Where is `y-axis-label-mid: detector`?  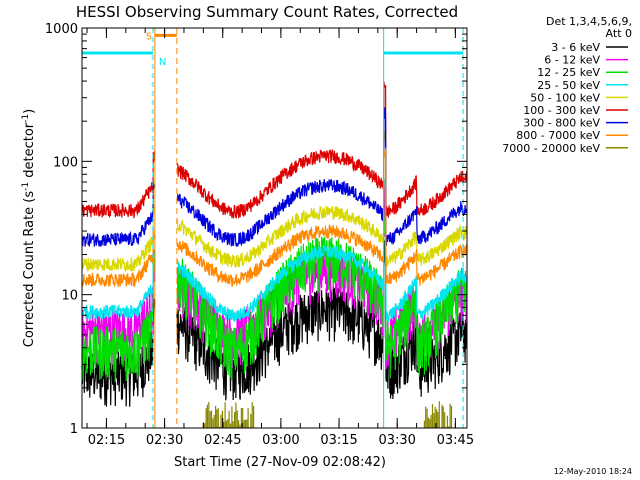
y-axis-label-mid: detector is located at coordinates (29, 152).